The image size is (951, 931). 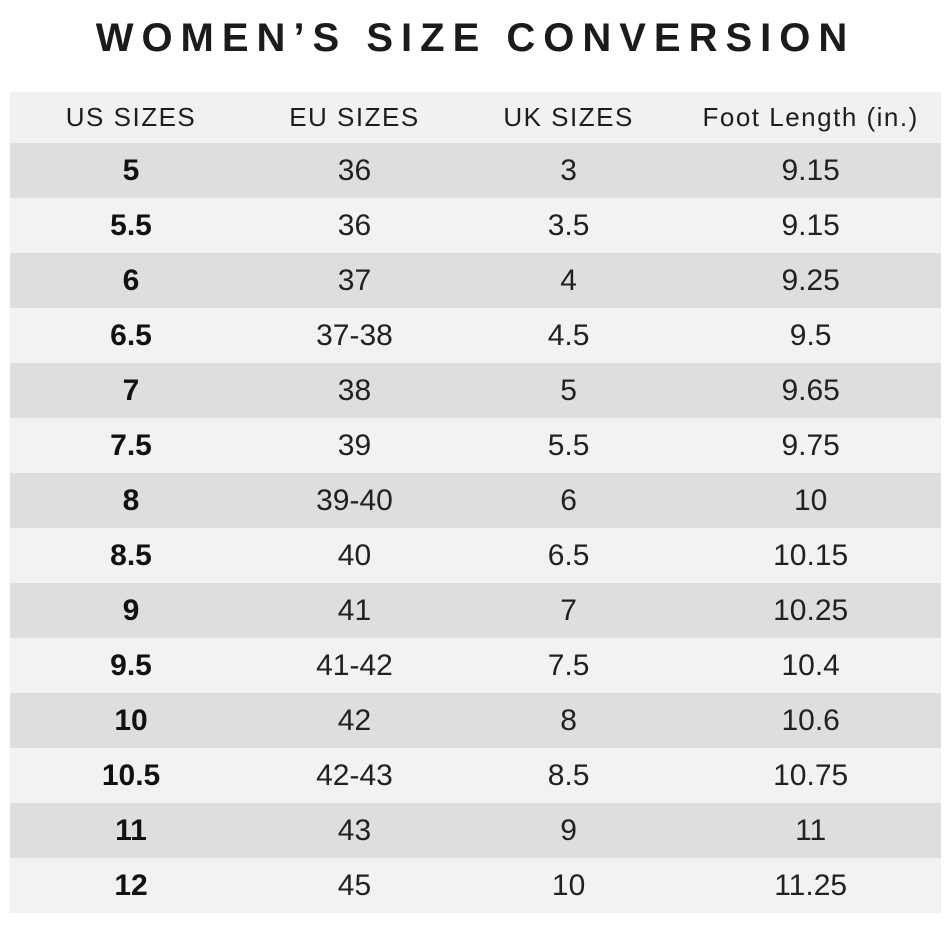 I want to click on table-row: 7 38 5 9.65, so click(x=475, y=390).